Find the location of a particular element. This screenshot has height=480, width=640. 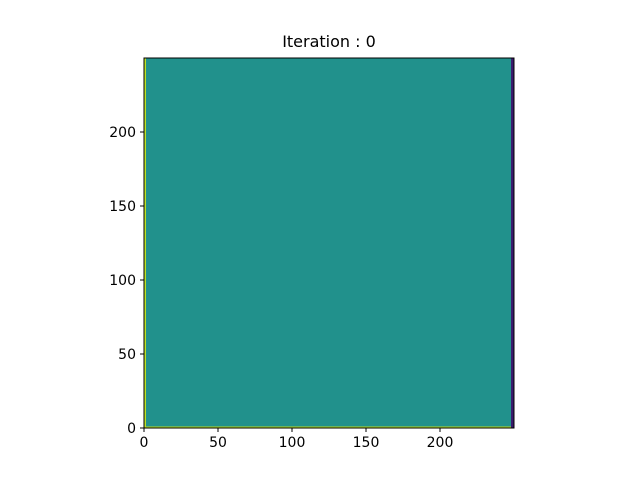

chart-title: Iteration : 0 is located at coordinates (329, 41).